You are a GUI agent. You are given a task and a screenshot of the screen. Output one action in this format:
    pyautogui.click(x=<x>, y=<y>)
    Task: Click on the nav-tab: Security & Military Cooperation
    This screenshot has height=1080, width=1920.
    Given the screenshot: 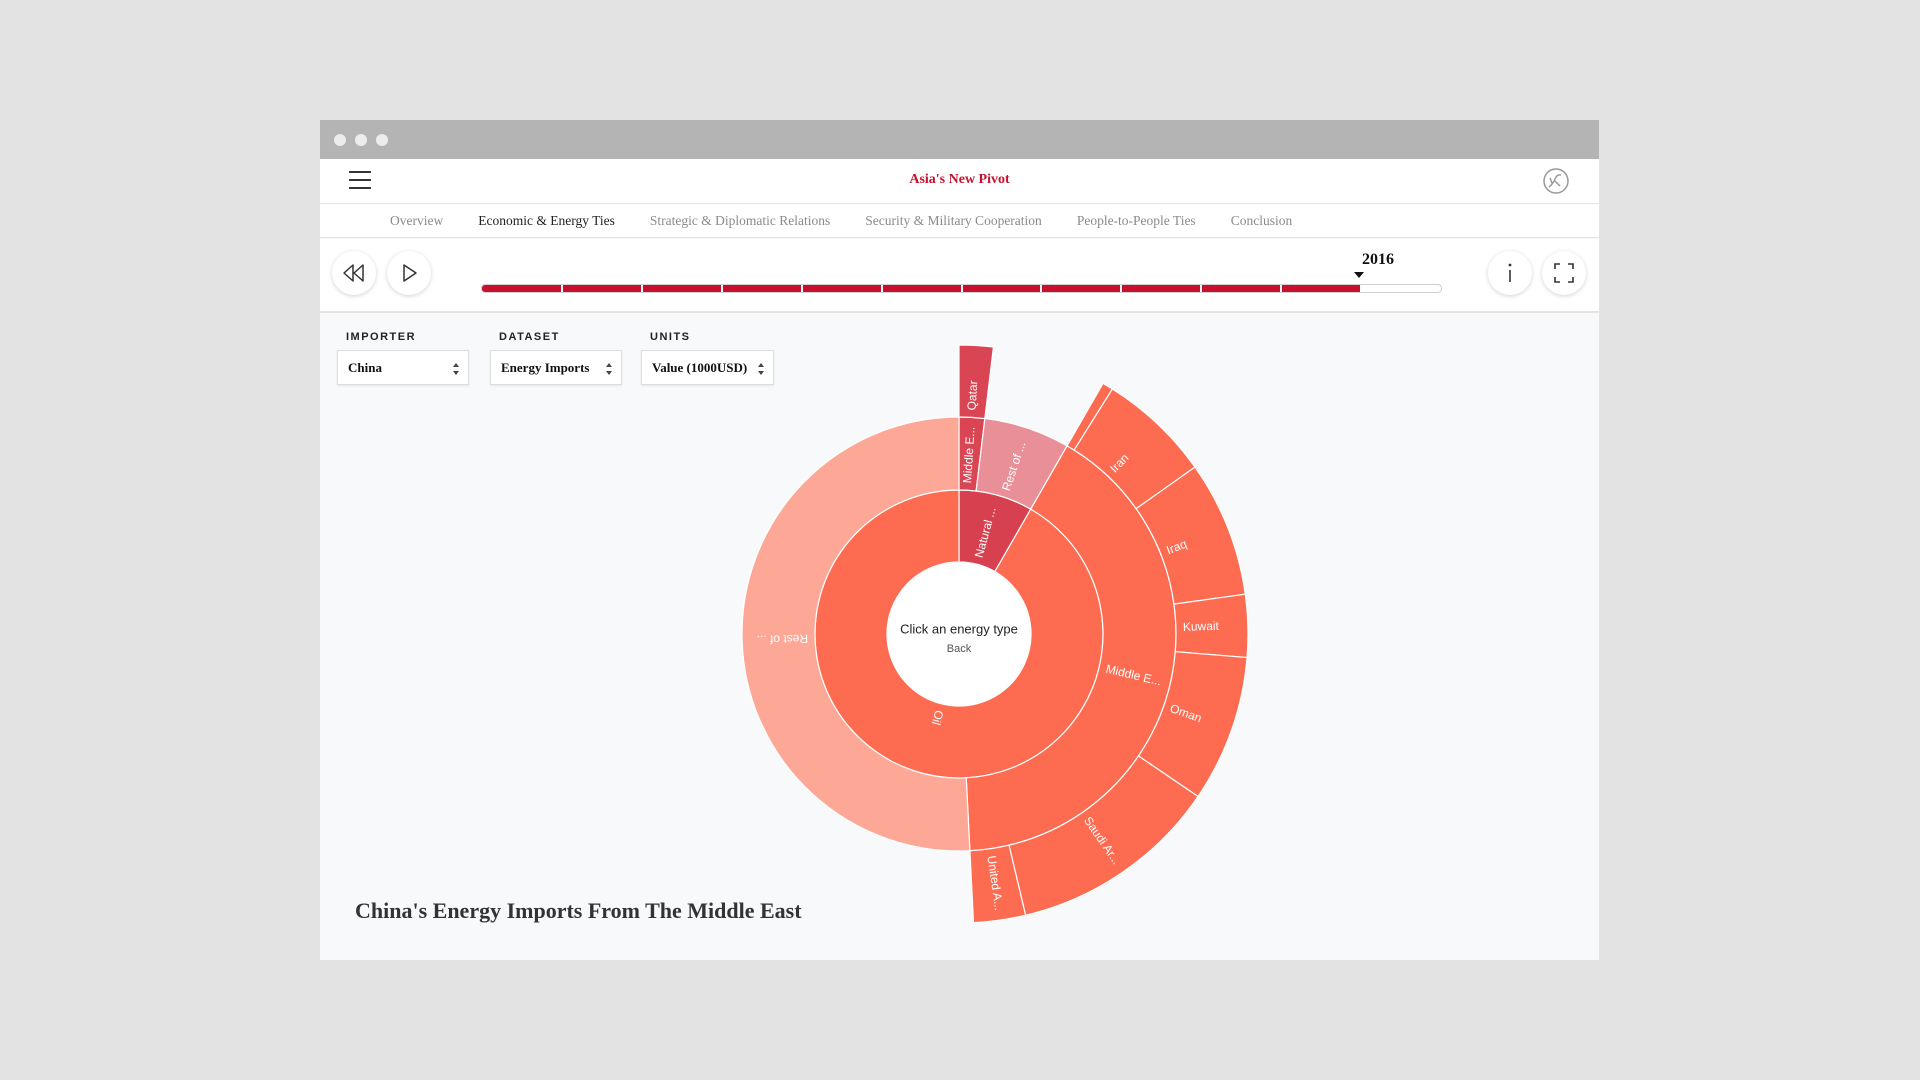 What is the action you would take?
    pyautogui.click(x=953, y=220)
    